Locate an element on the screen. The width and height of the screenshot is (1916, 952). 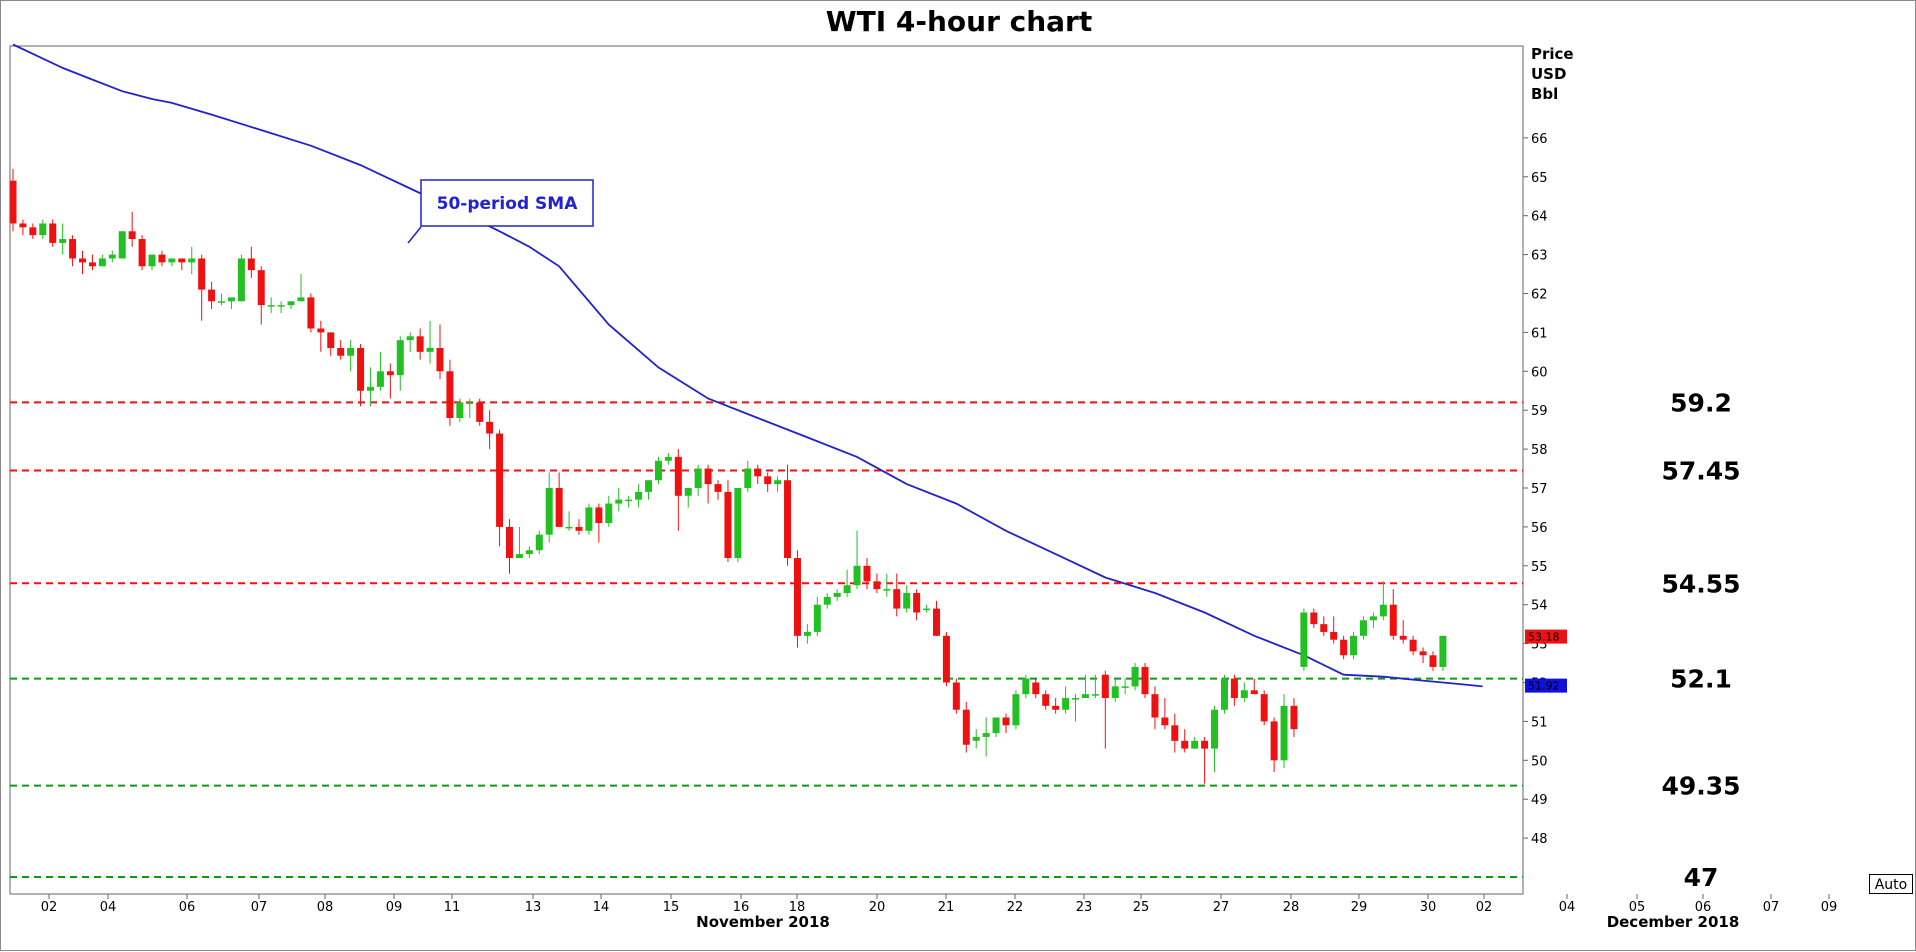
chart-title: WTI 4-hour chart is located at coordinates (959, 21).